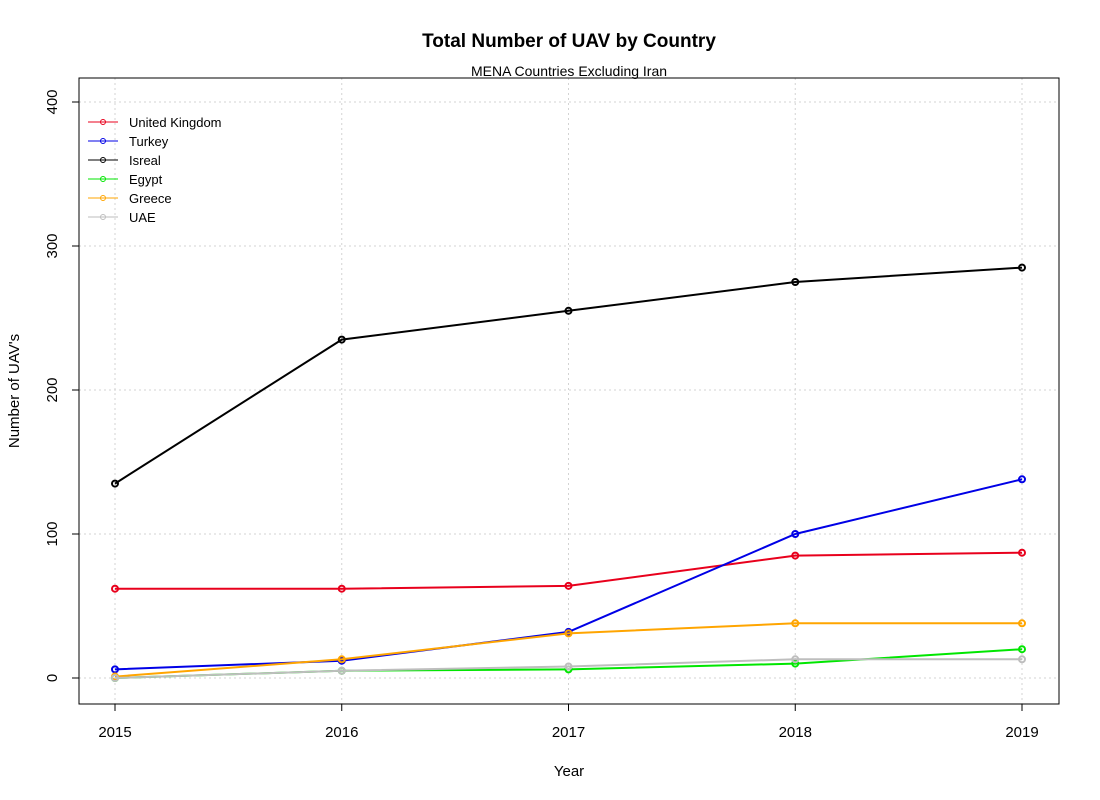  I want to click on legend-marker-united-kingdom, so click(103, 122).